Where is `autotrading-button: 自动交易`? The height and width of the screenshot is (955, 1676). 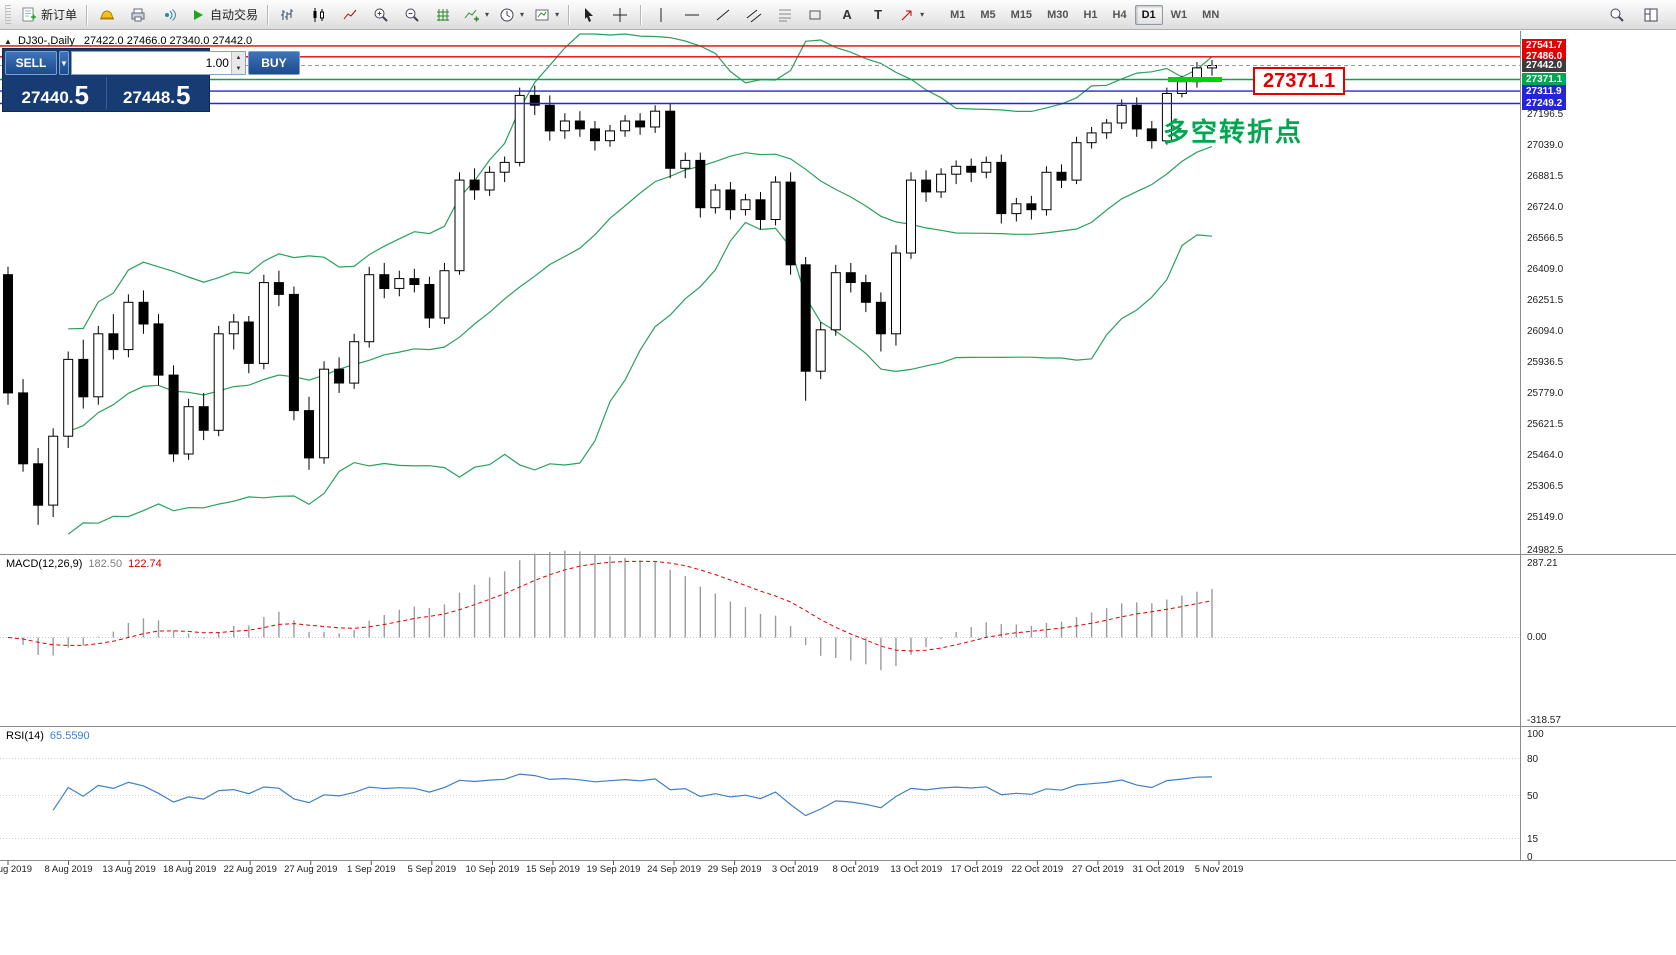
autotrading-button: 自动交易 is located at coordinates (223, 15).